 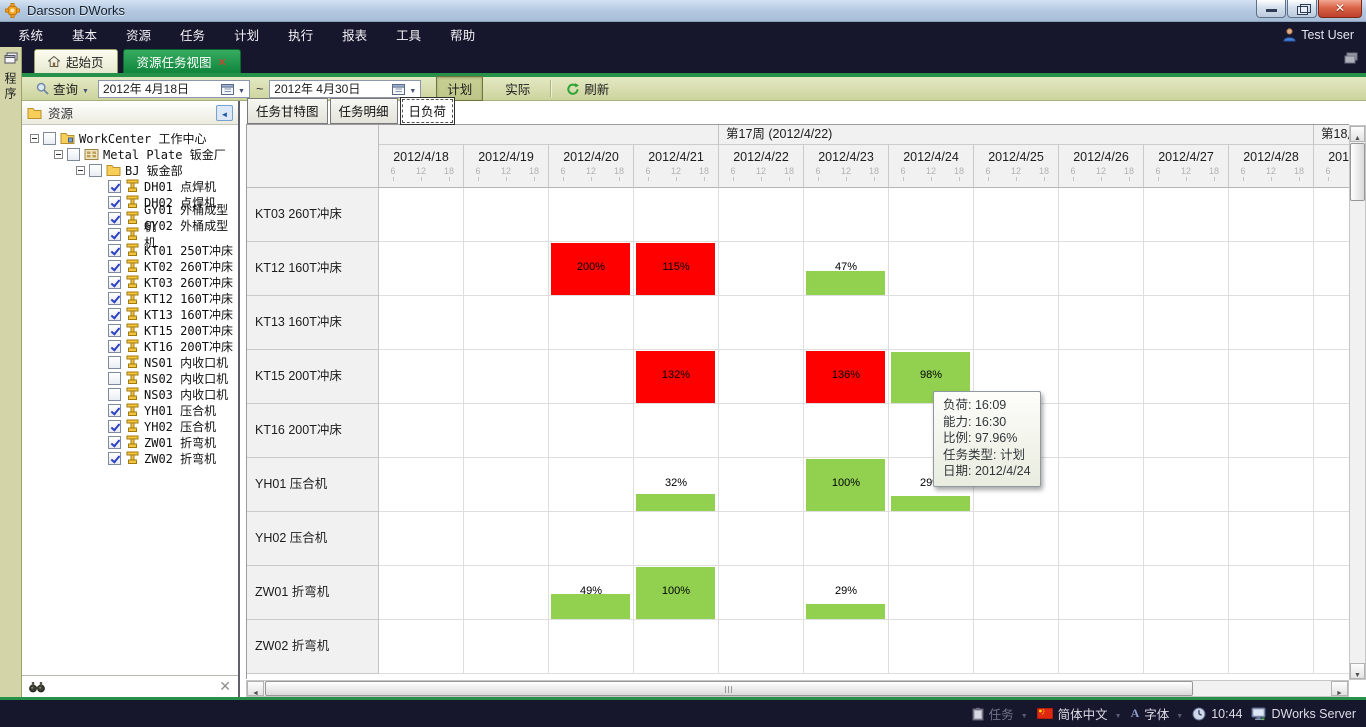 I want to click on tab-home: 起始页, so click(x=76, y=61).